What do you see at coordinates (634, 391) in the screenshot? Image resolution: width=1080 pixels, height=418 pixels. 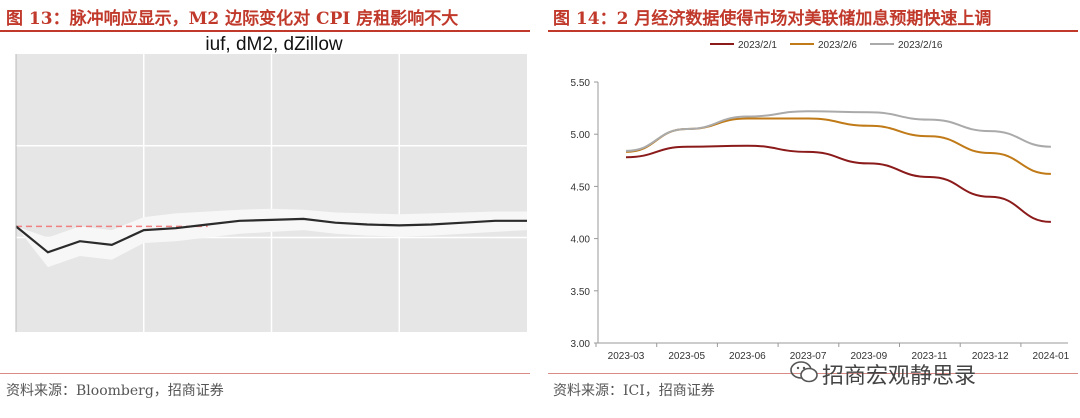 I see `right-source: 资料来源：ICI，招商证券` at bounding box center [634, 391].